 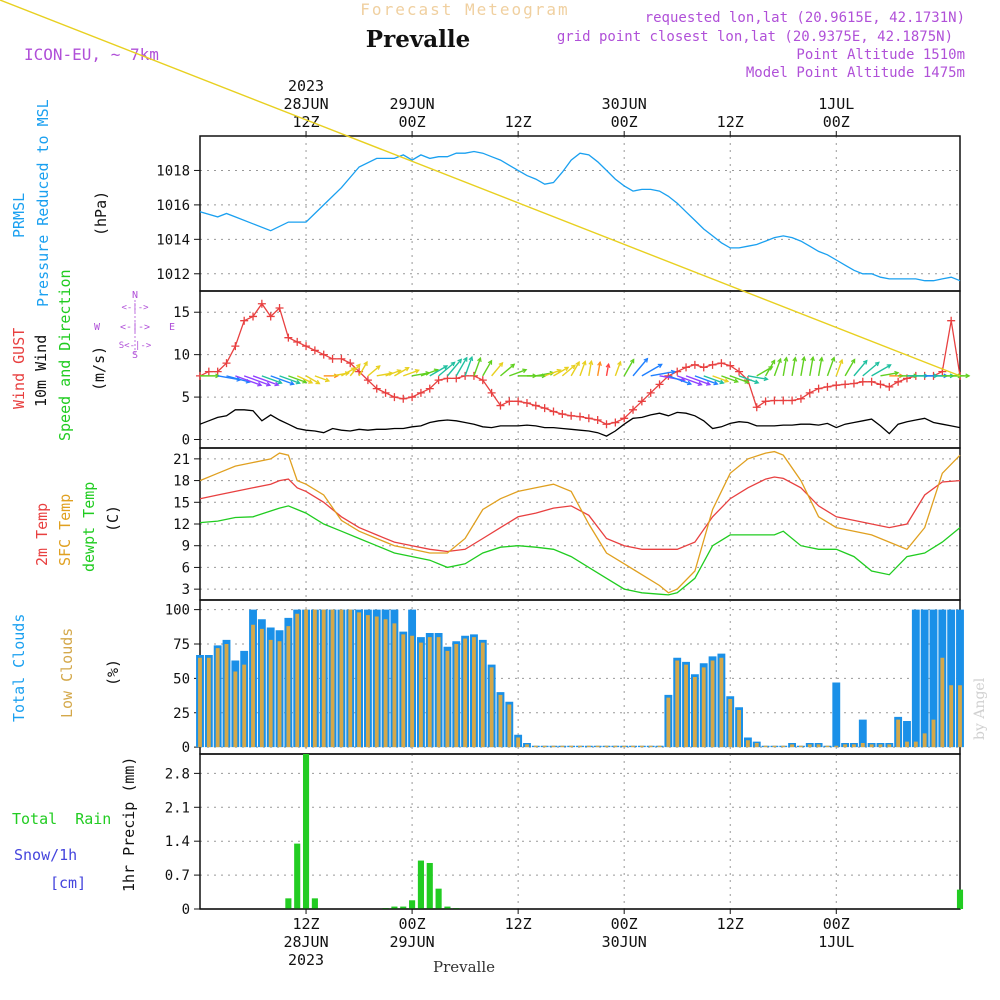 I want to click on y-tick-label: 1018, so click(x=173, y=171).